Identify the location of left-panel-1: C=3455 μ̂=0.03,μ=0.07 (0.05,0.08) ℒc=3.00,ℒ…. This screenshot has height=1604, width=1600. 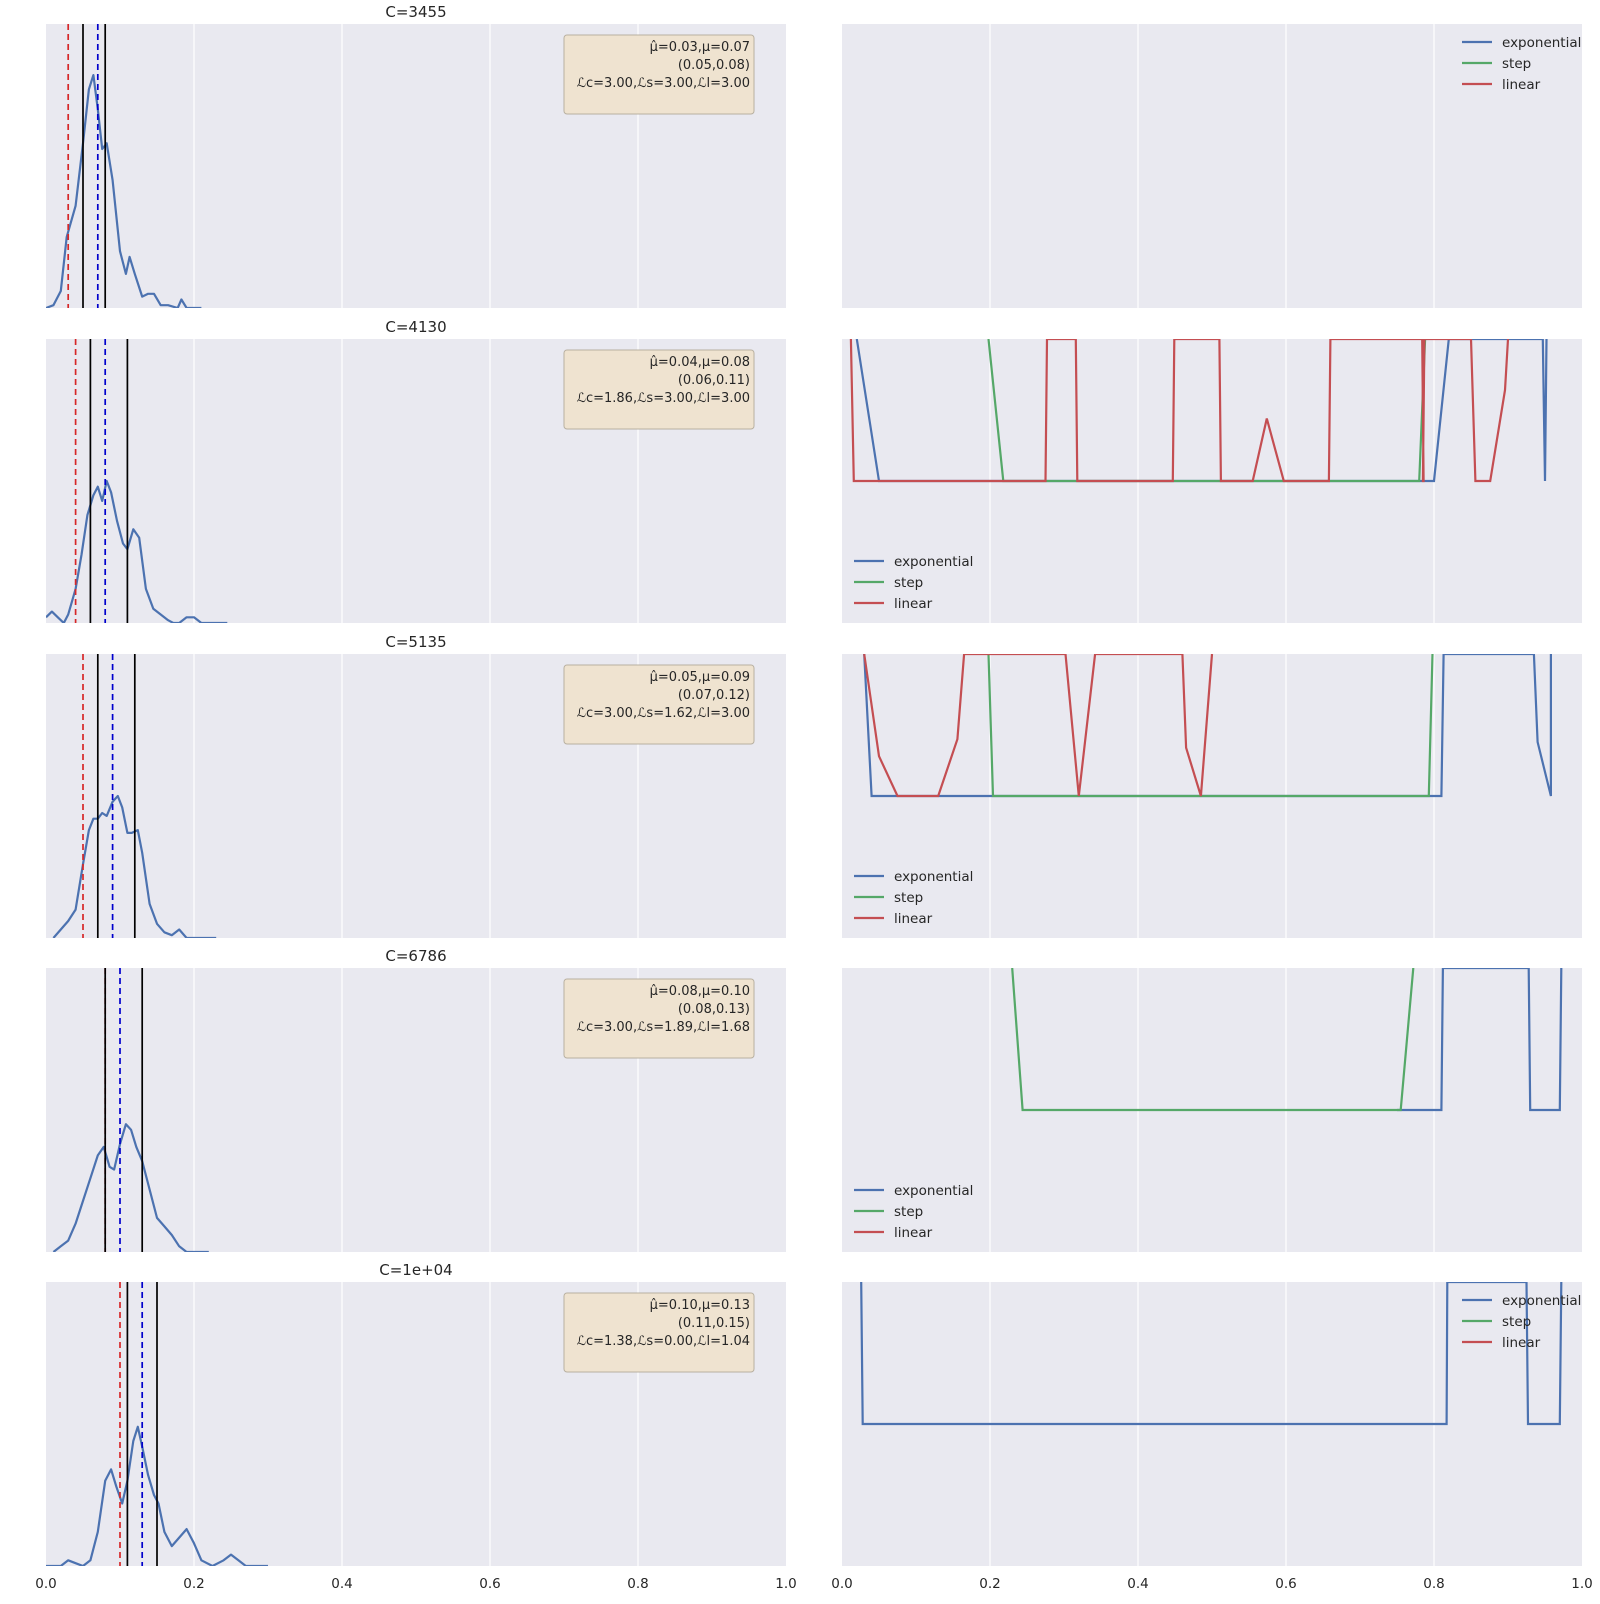
(416, 155).